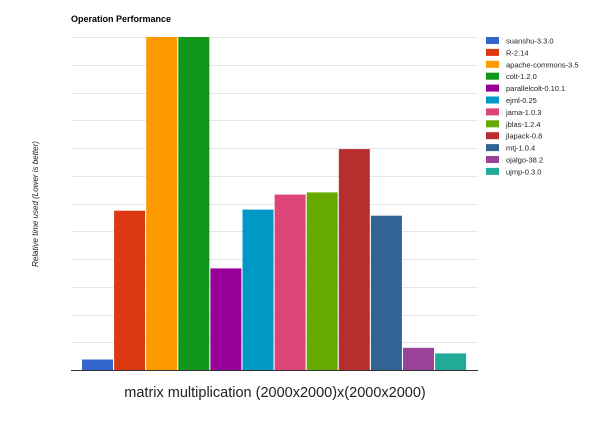 Image resolution: width=604 pixels, height=422 pixels. What do you see at coordinates (386, 292) in the screenshot?
I see `bar-mtj-1.0.4` at bounding box center [386, 292].